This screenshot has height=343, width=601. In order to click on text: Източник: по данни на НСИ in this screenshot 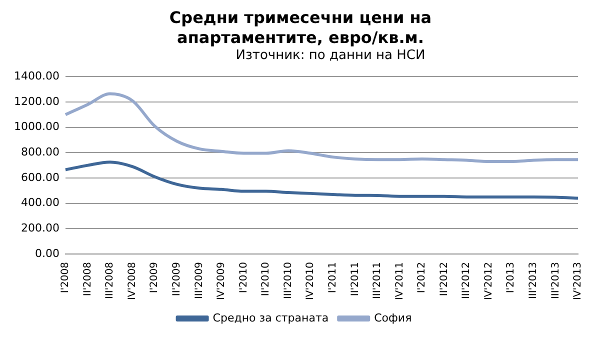, I will do `click(330, 56)`.